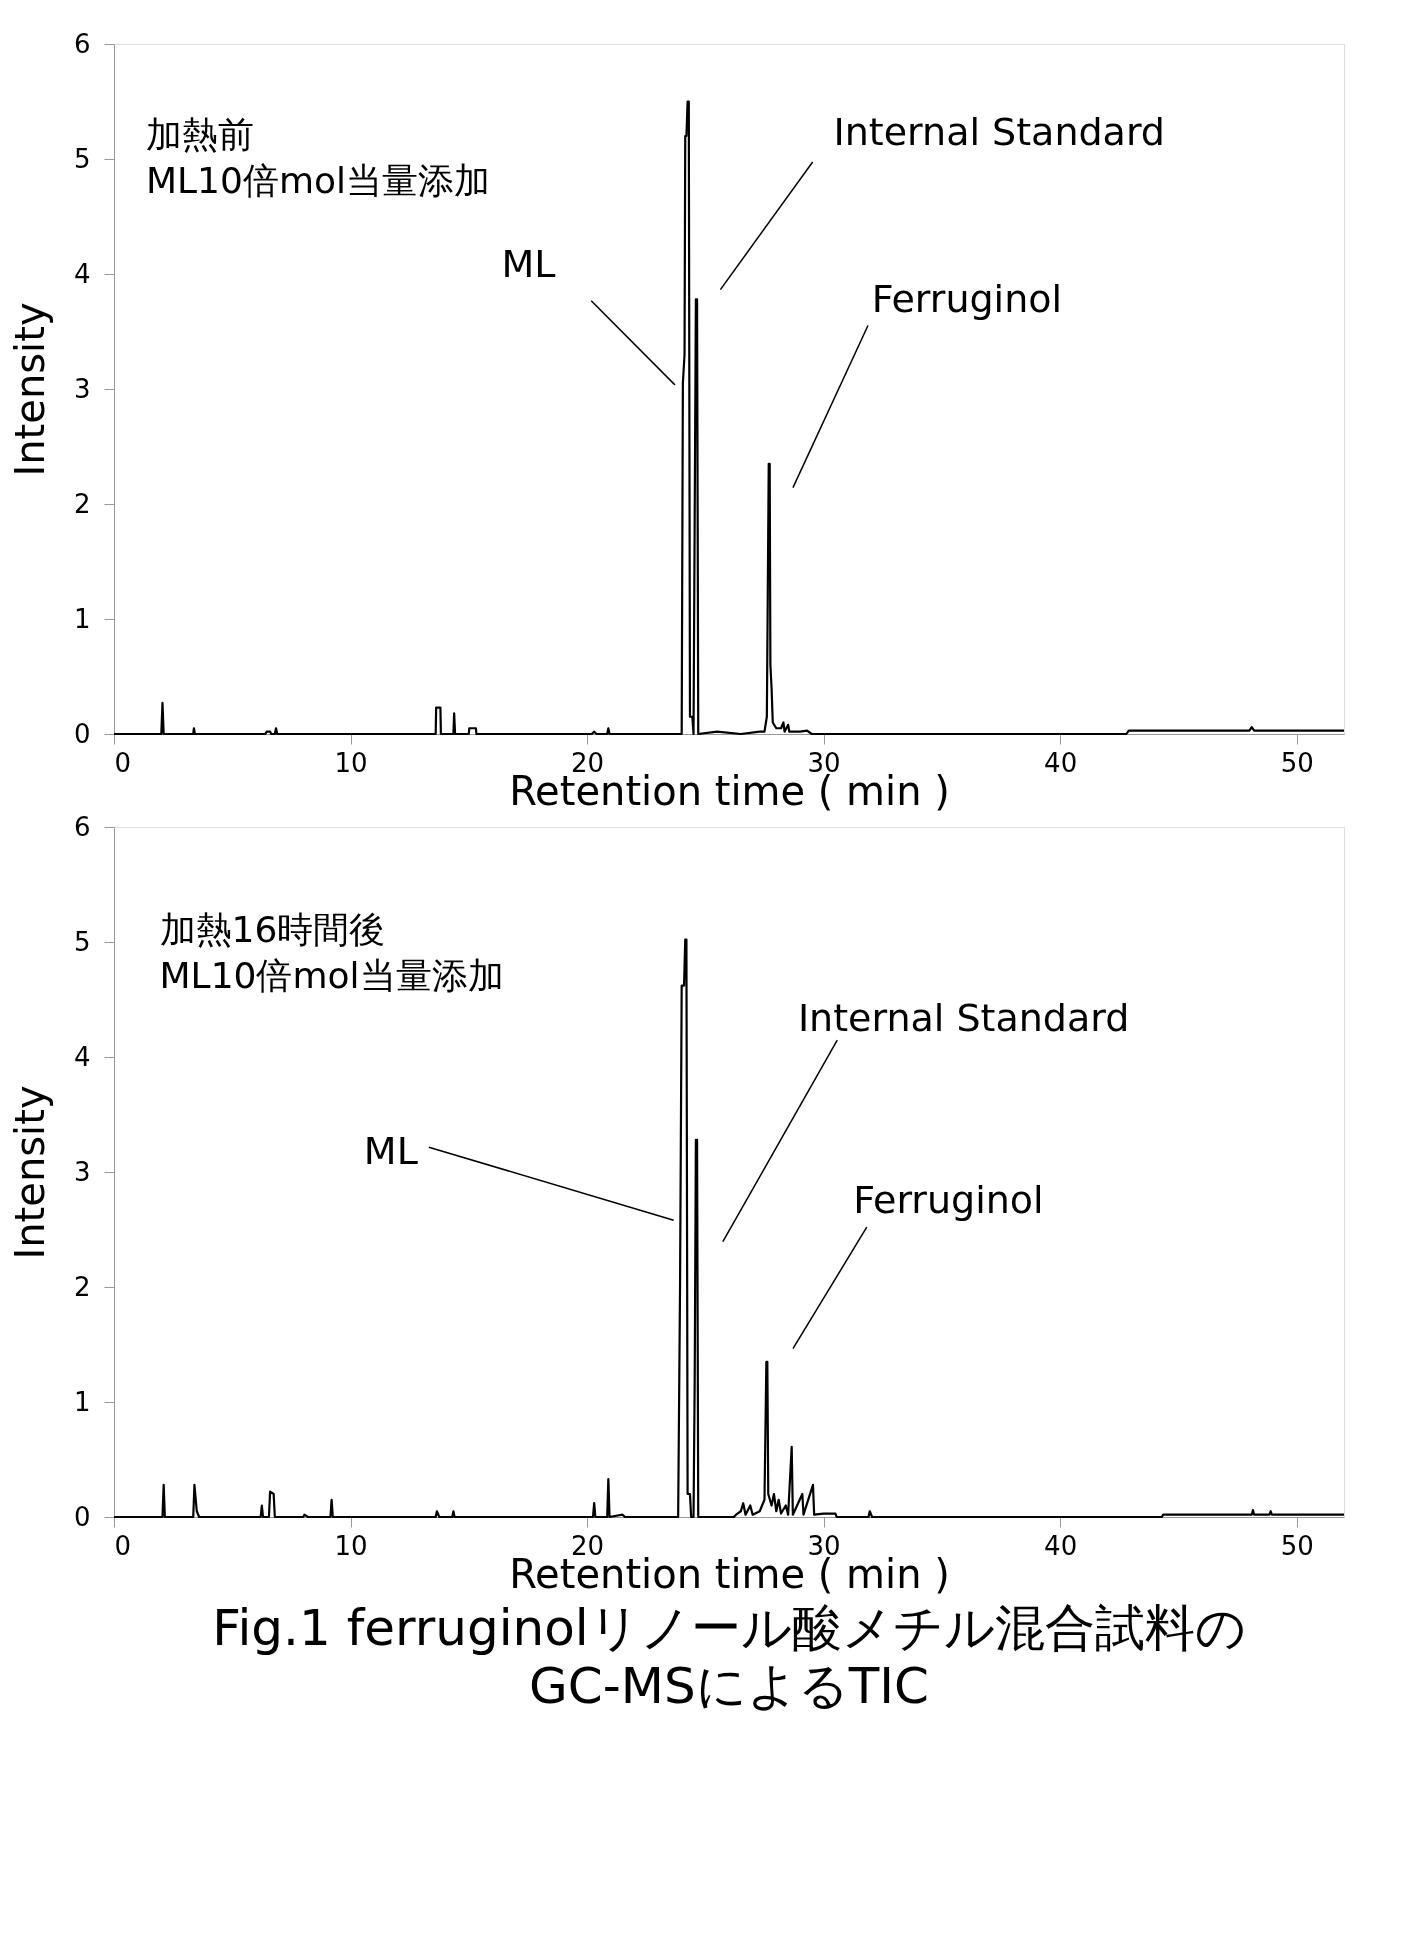 Image resolution: width=1412 pixels, height=1934 pixels. What do you see at coordinates (729, 1657) in the screenshot?
I see `text: Fig.1 ferruginolリノール酸メチル混合試料の GC-MSによるTIC` at bounding box center [729, 1657].